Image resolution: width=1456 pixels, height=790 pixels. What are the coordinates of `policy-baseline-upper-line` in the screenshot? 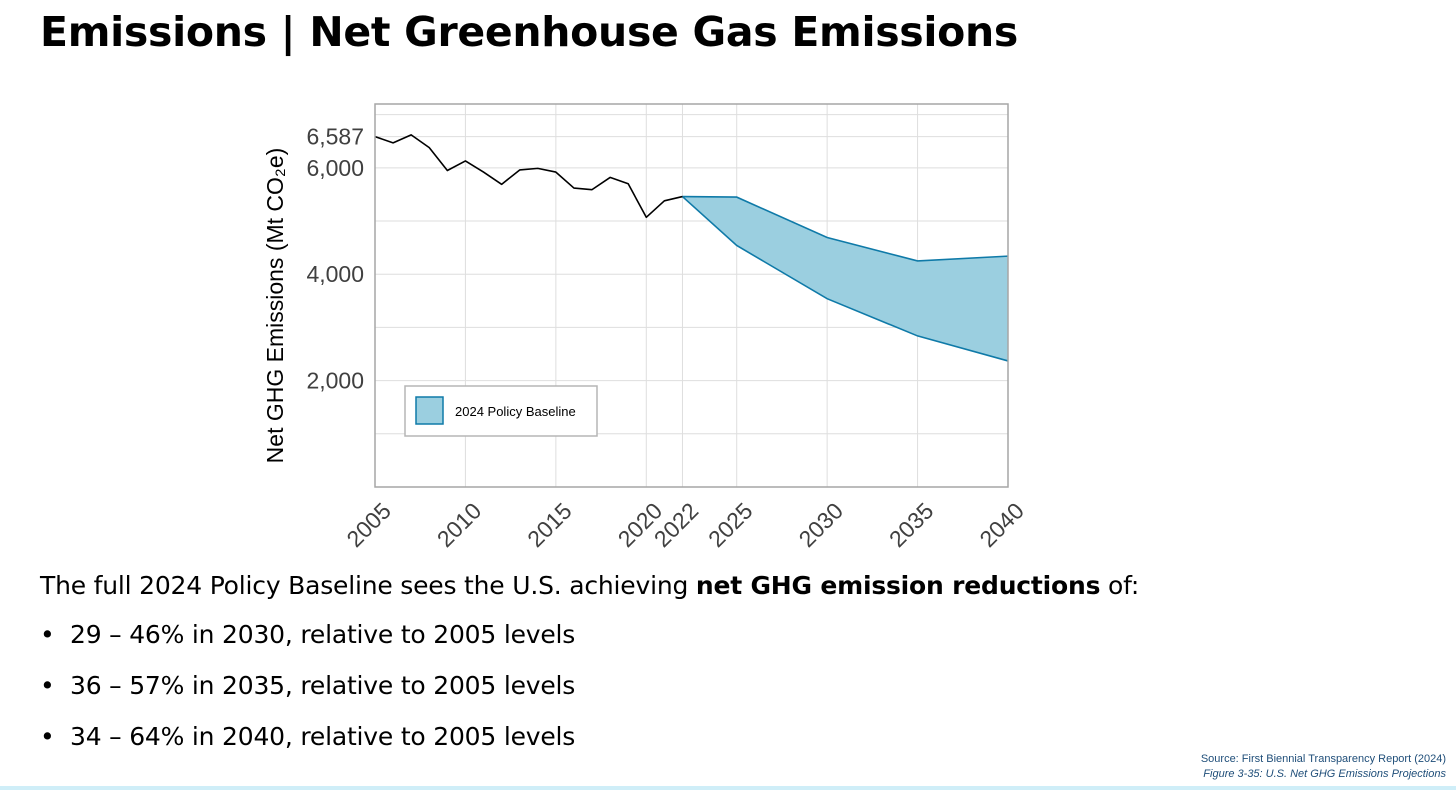 It's located at (845, 228).